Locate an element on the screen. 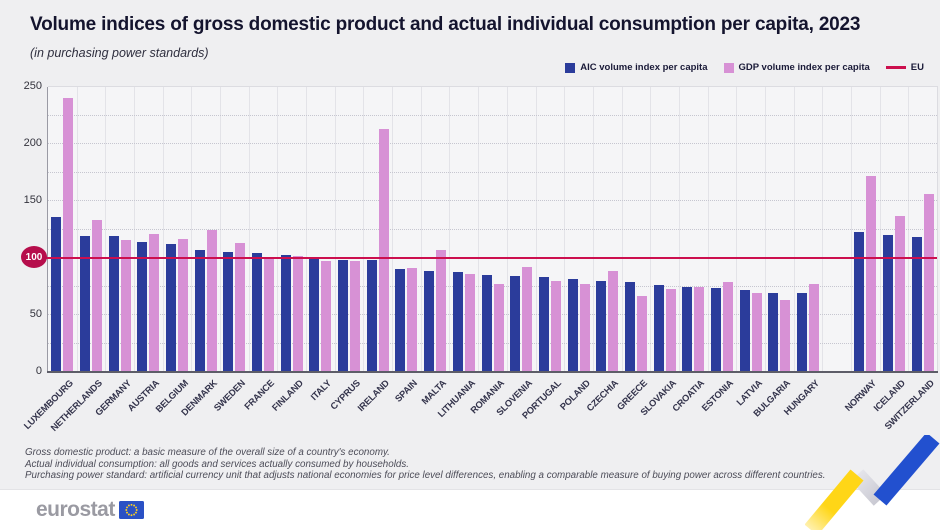 This screenshot has height=530, width=940. gdp-bar-italy is located at coordinates (326, 316).